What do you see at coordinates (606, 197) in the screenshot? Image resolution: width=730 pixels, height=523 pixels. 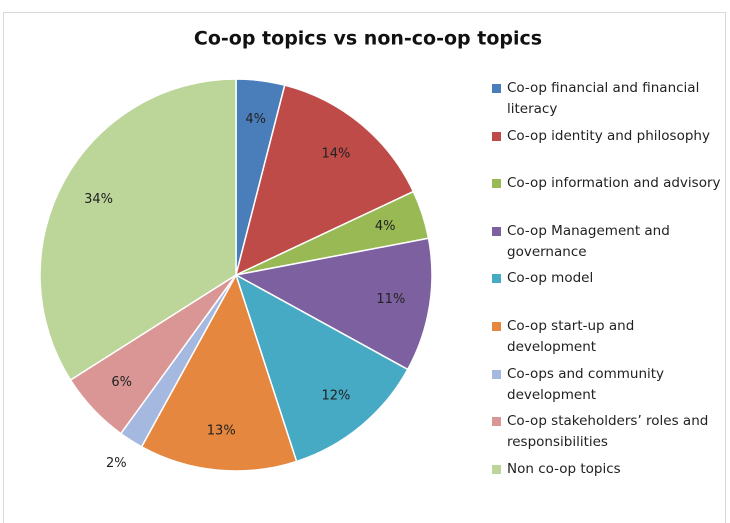 I see `legend-item: Co-op information and advisory` at bounding box center [606, 197].